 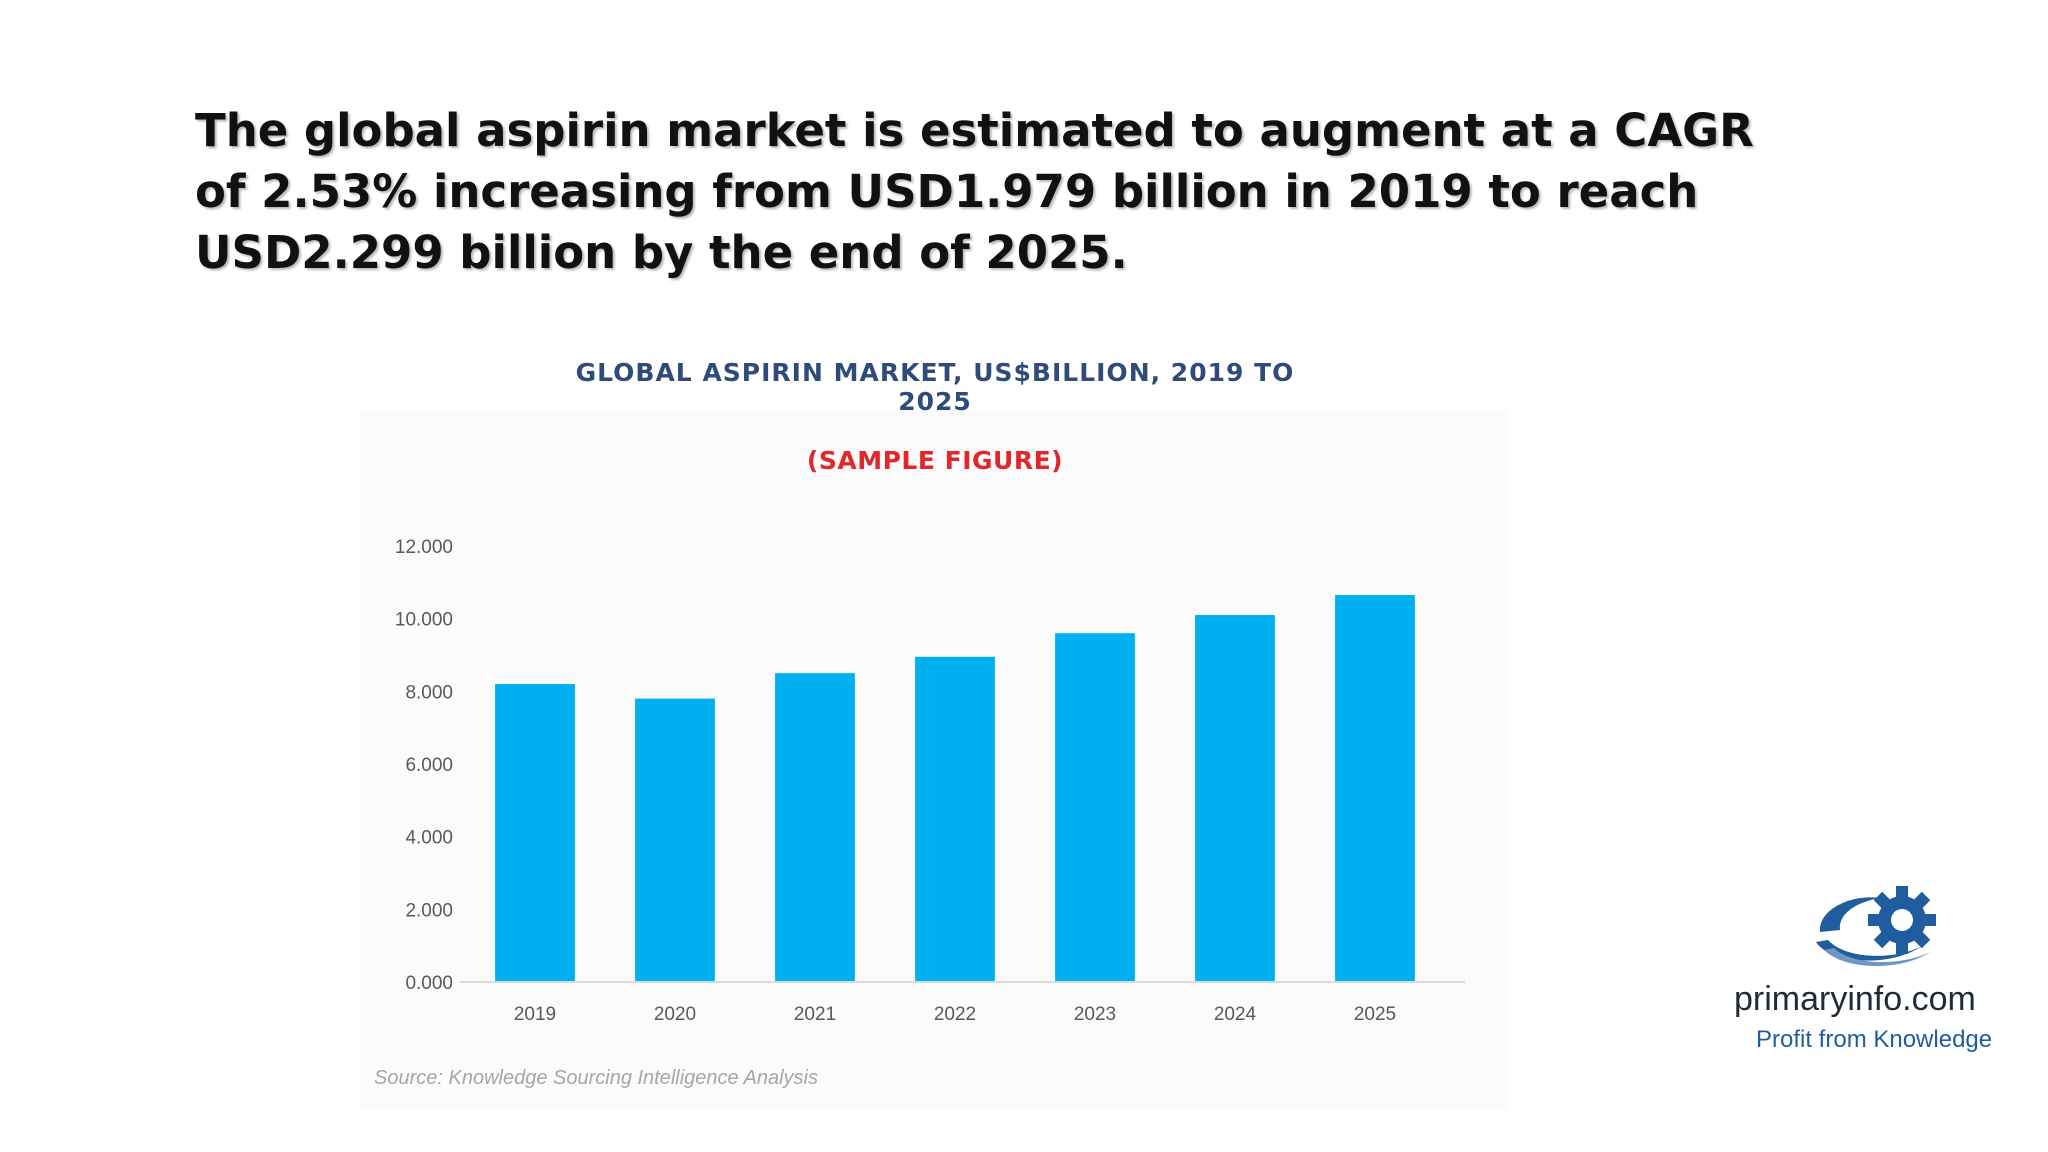 I want to click on bar-2023, so click(x=1095, y=807).